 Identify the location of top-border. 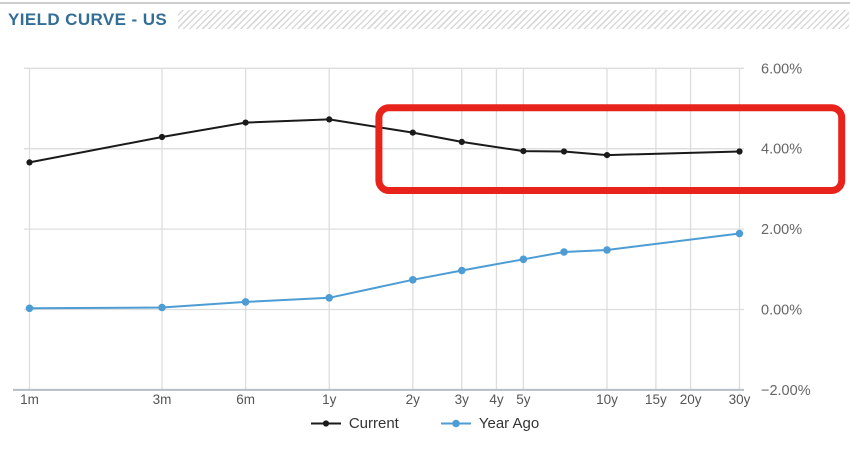
(425, 3).